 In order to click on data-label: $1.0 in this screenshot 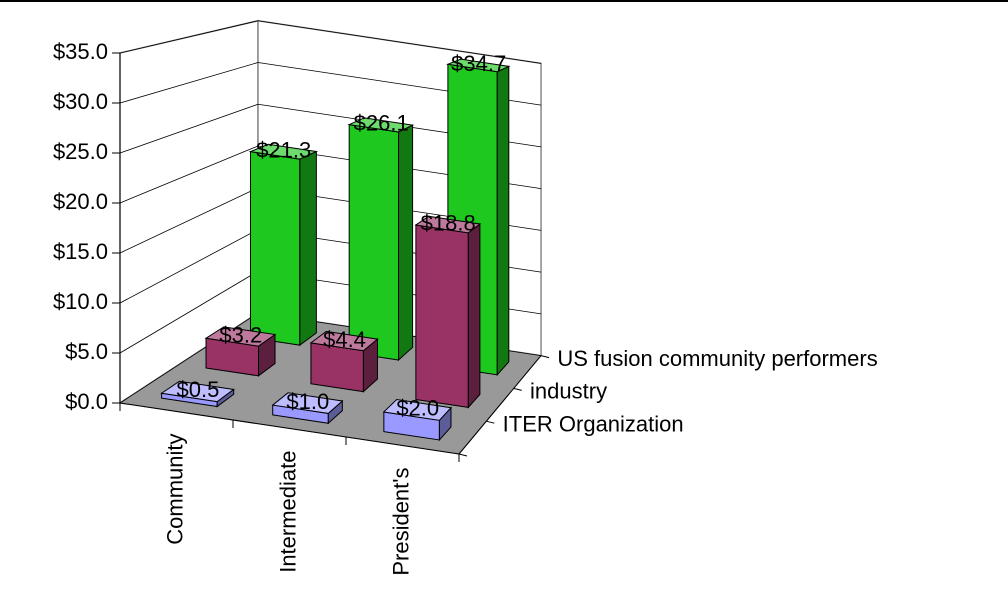, I will do `click(307, 401)`.